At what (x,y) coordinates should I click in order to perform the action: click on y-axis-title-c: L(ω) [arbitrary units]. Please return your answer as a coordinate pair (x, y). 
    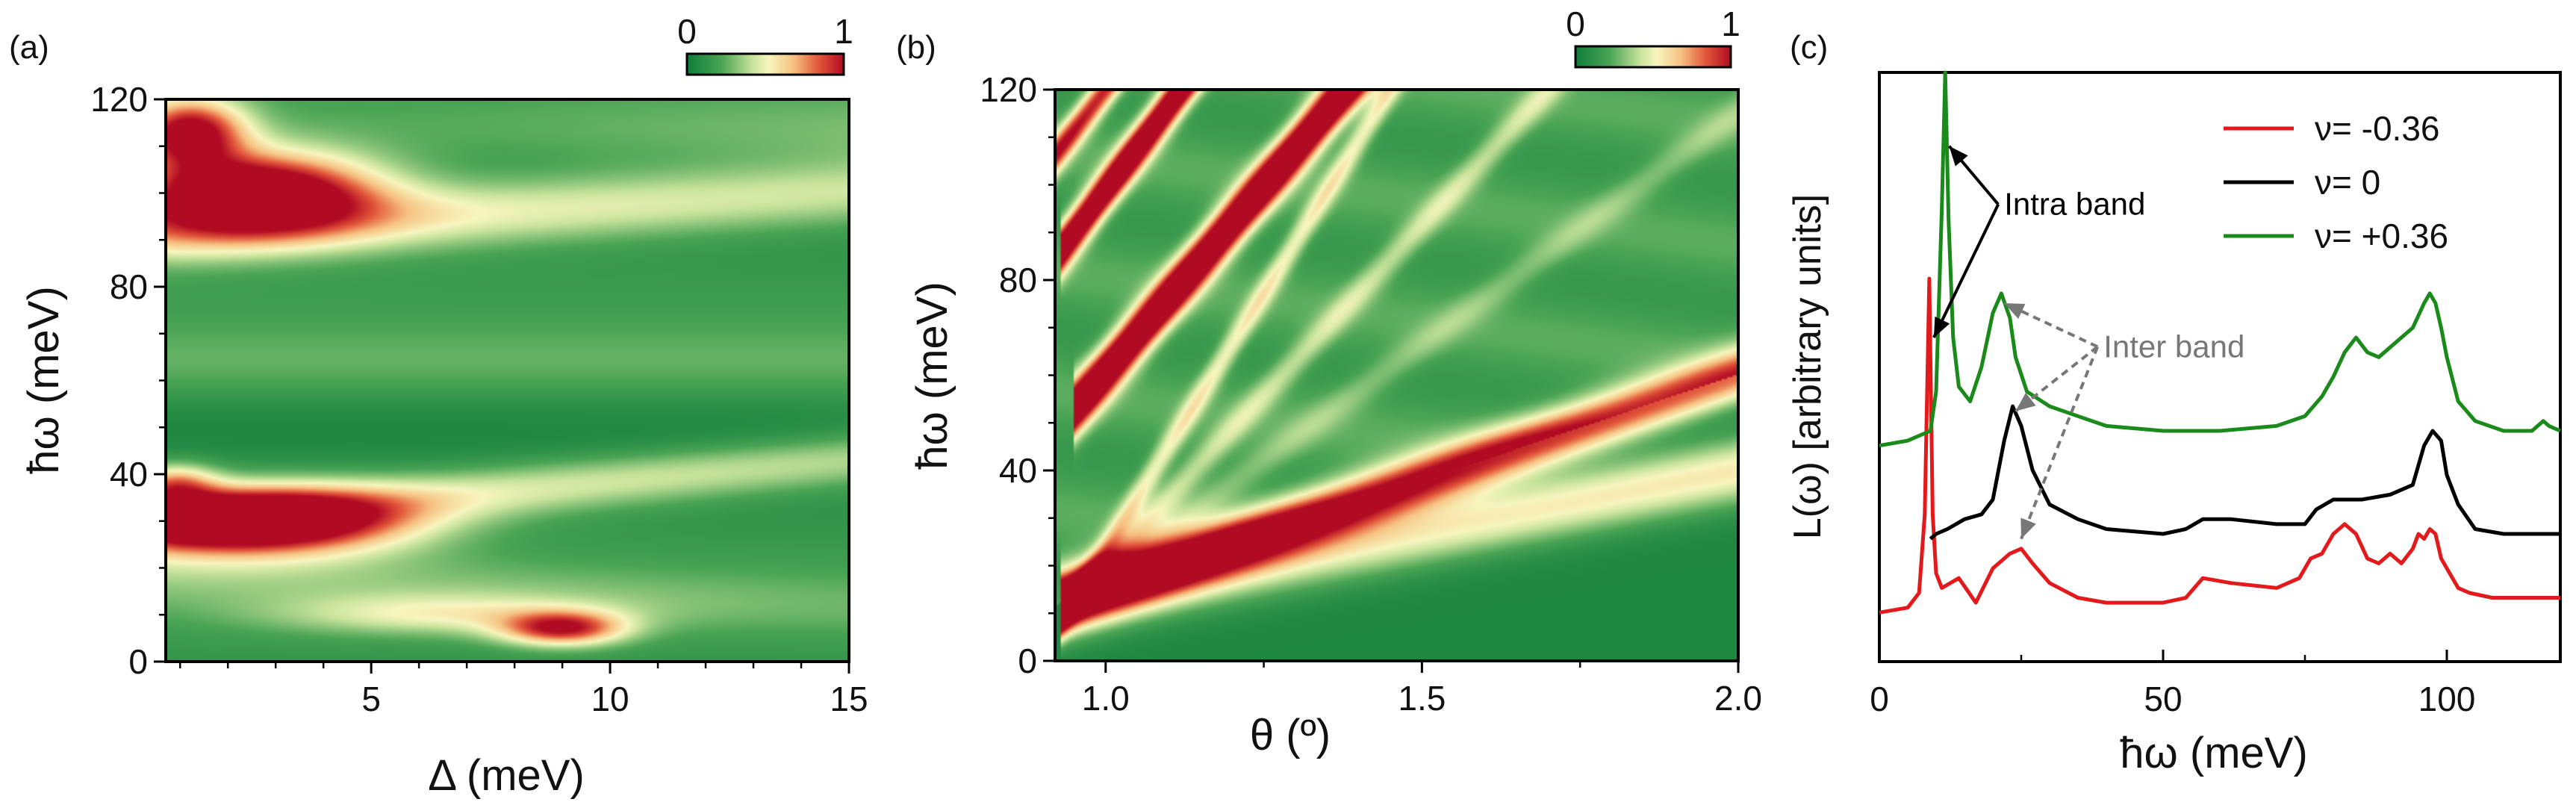
    Looking at the image, I should click on (1807, 367).